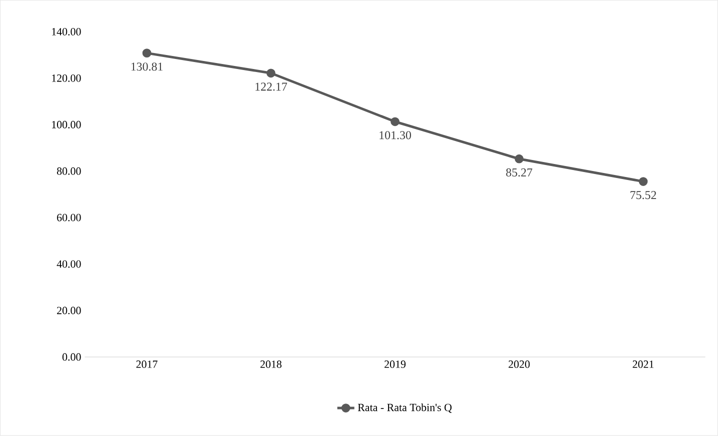  What do you see at coordinates (66, 78) in the screenshot?
I see `y-tick-label: 120.00` at bounding box center [66, 78].